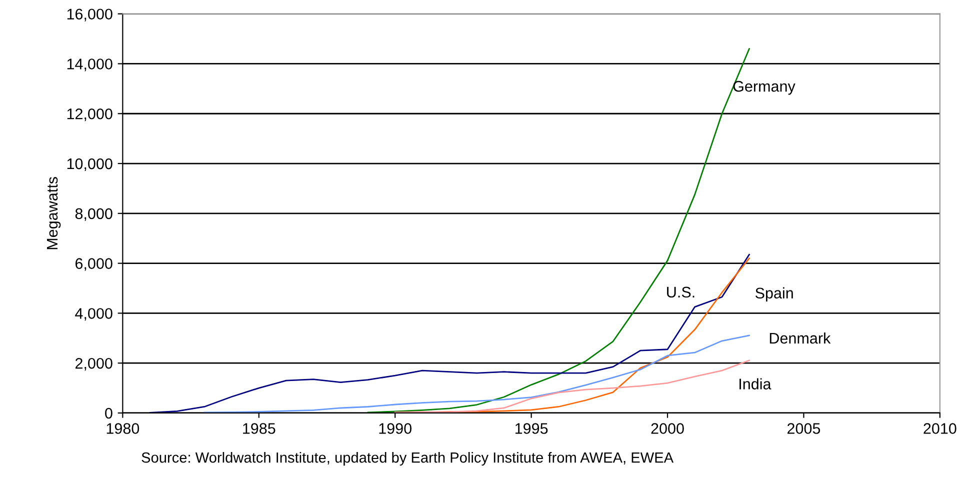  Describe the element at coordinates (93, 214) in the screenshot. I see `y-tick-label: 8,000` at that location.